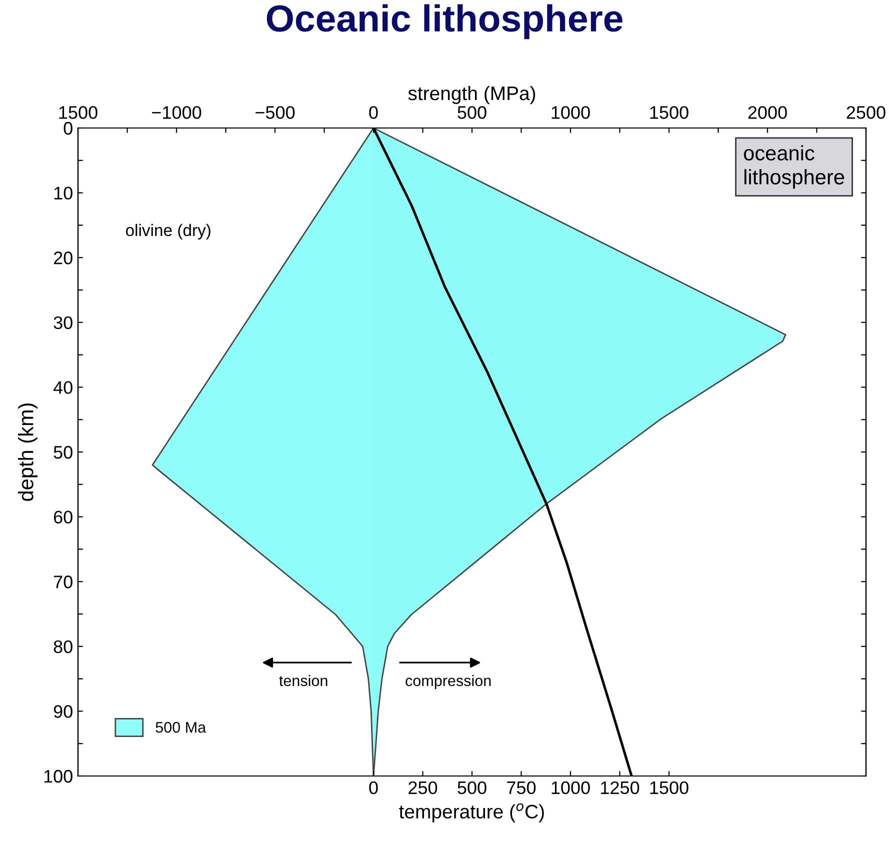  What do you see at coordinates (444, 22) in the screenshot?
I see `chart-title: Oceanic lithosphere` at bounding box center [444, 22].